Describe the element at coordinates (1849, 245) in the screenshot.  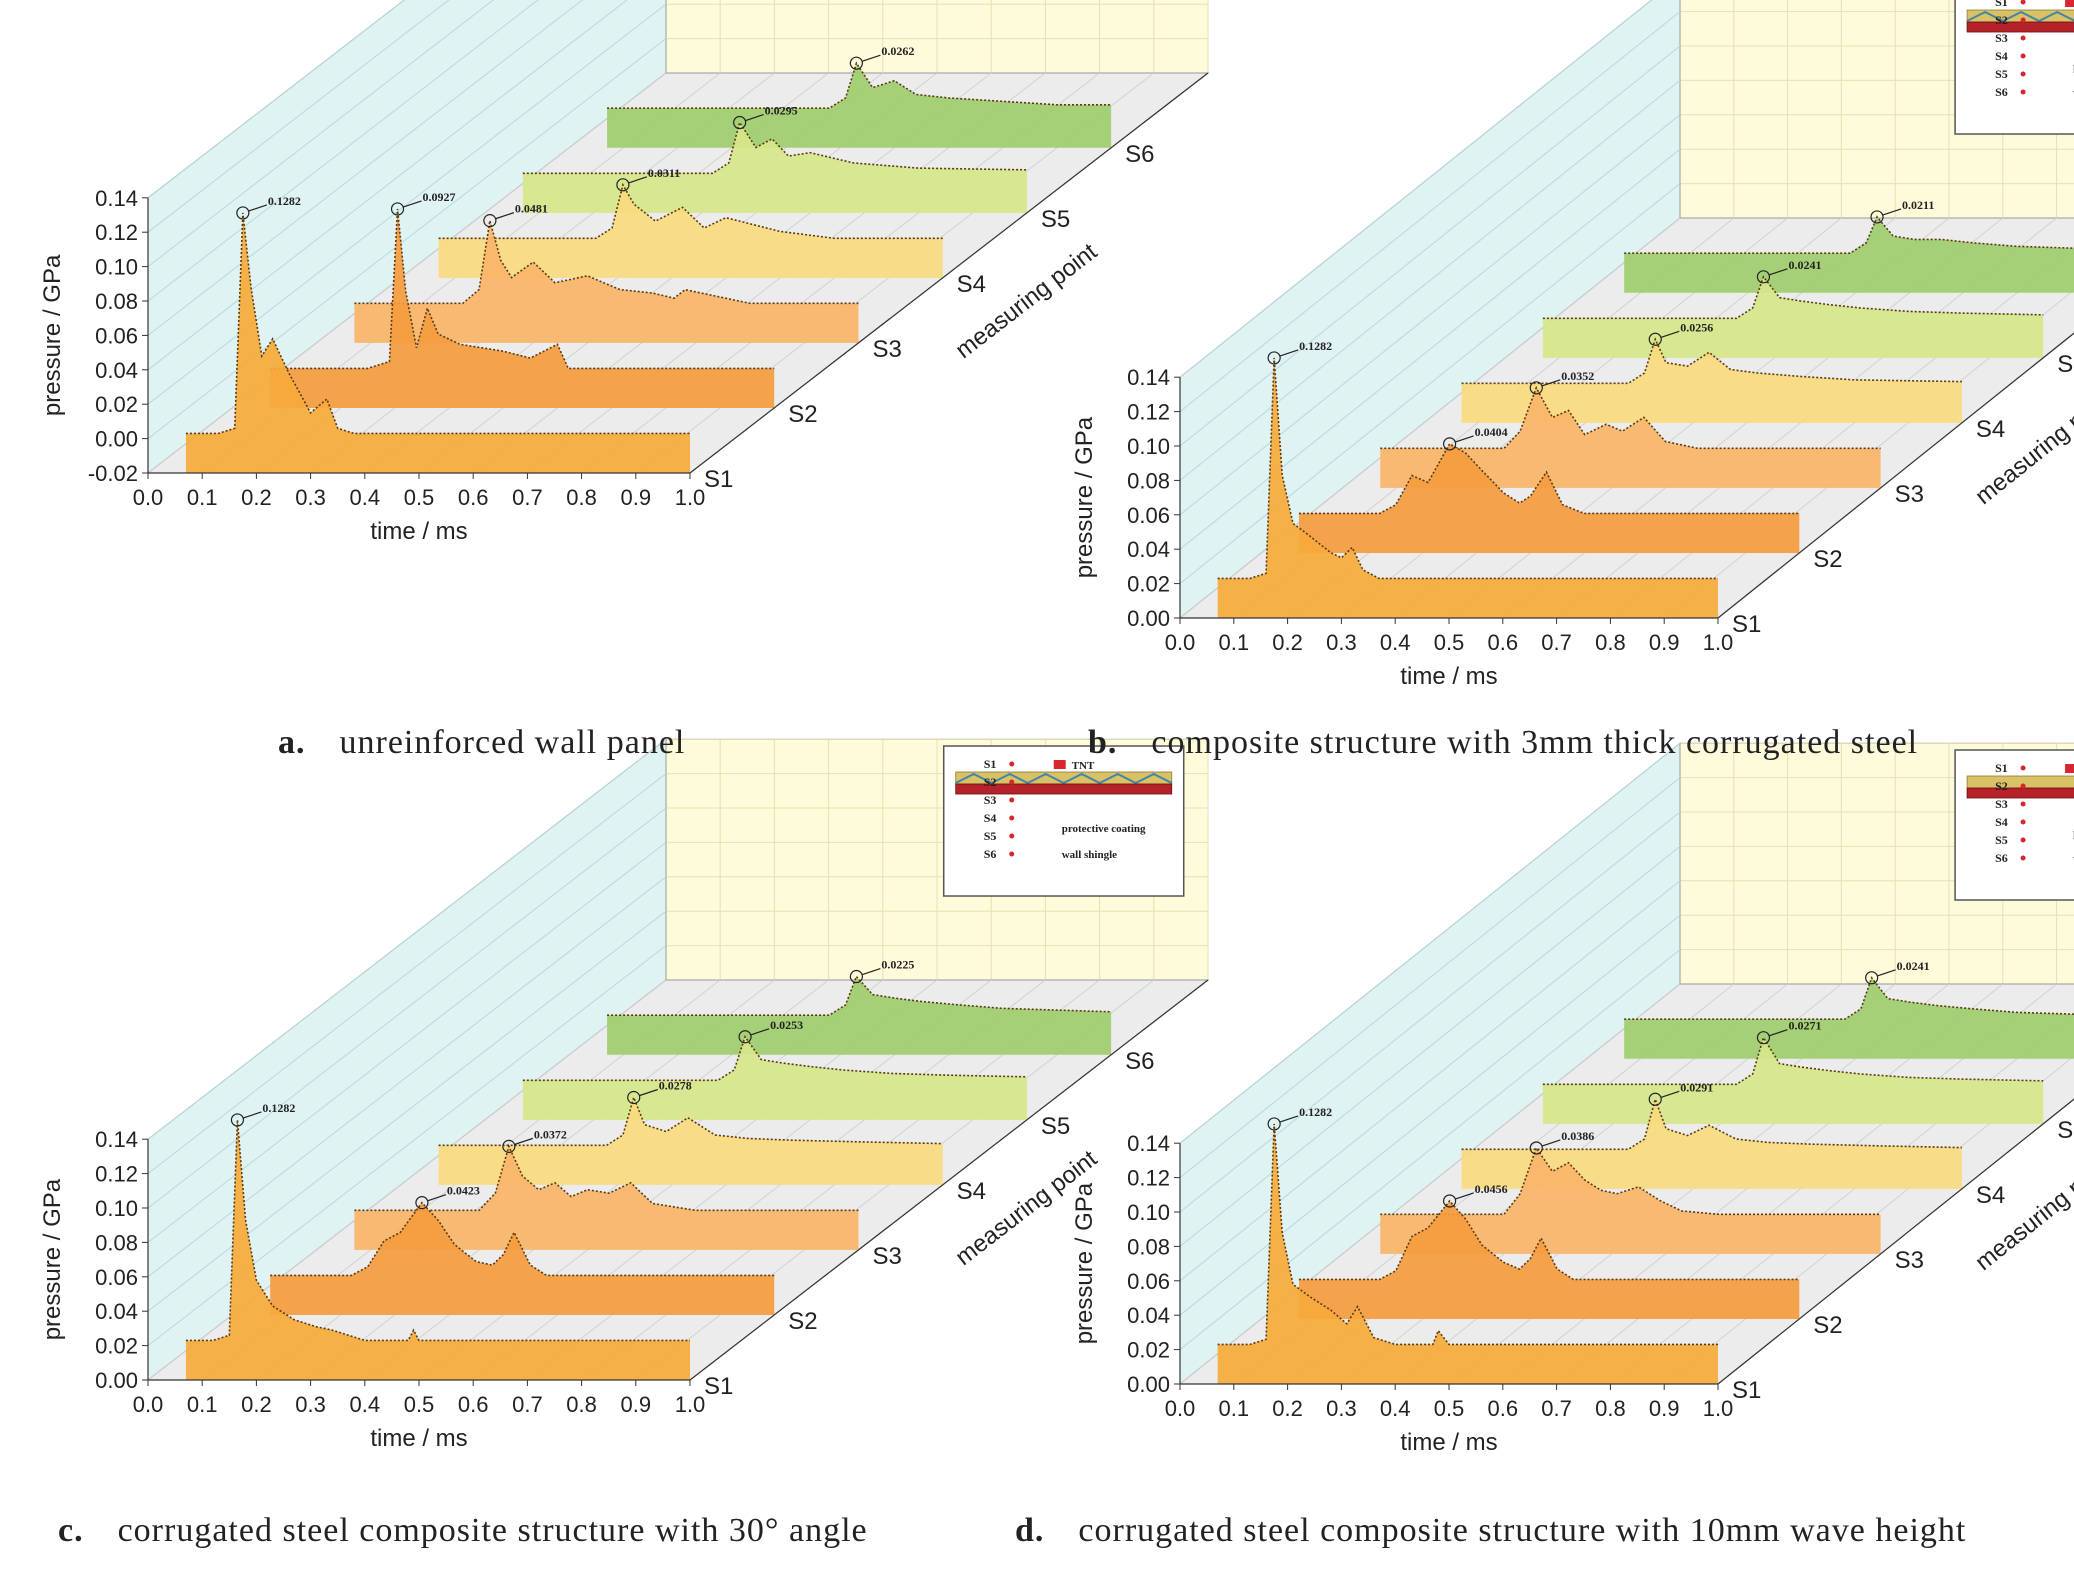
I see `series-S6: 0.0211S6` at that location.